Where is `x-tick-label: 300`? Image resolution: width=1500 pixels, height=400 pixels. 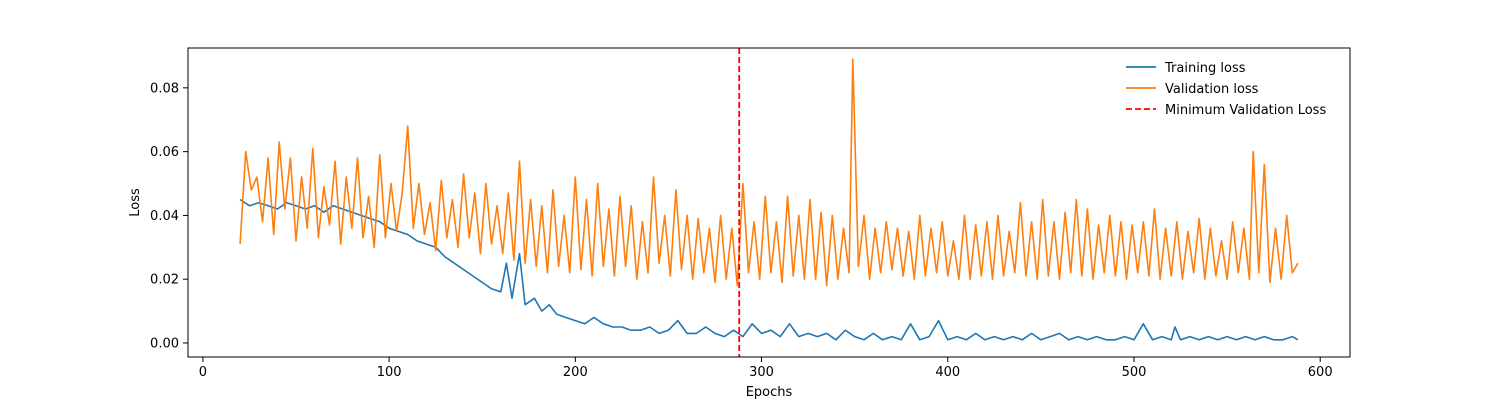
x-tick-label: 300 is located at coordinates (761, 372).